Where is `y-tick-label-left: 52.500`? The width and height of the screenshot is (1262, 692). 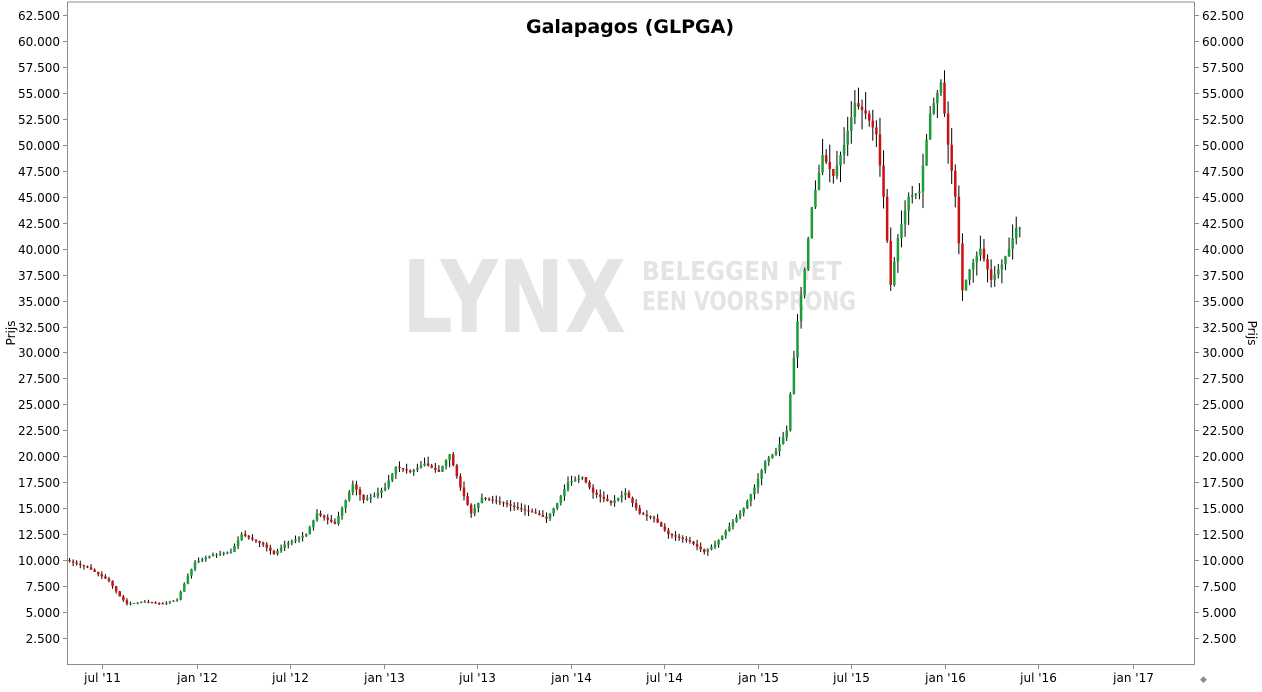 y-tick-label-left: 52.500 is located at coordinates (39, 120).